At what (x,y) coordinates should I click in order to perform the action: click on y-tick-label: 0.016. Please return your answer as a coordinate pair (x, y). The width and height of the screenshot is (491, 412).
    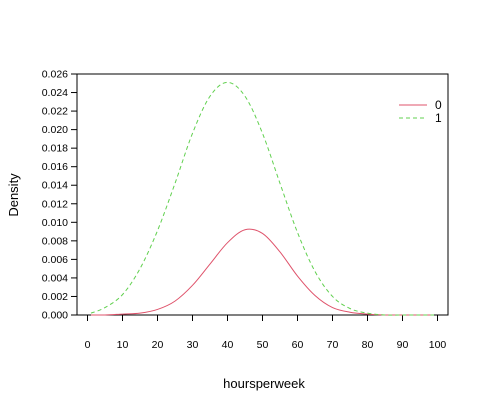
    Looking at the image, I should click on (55, 167).